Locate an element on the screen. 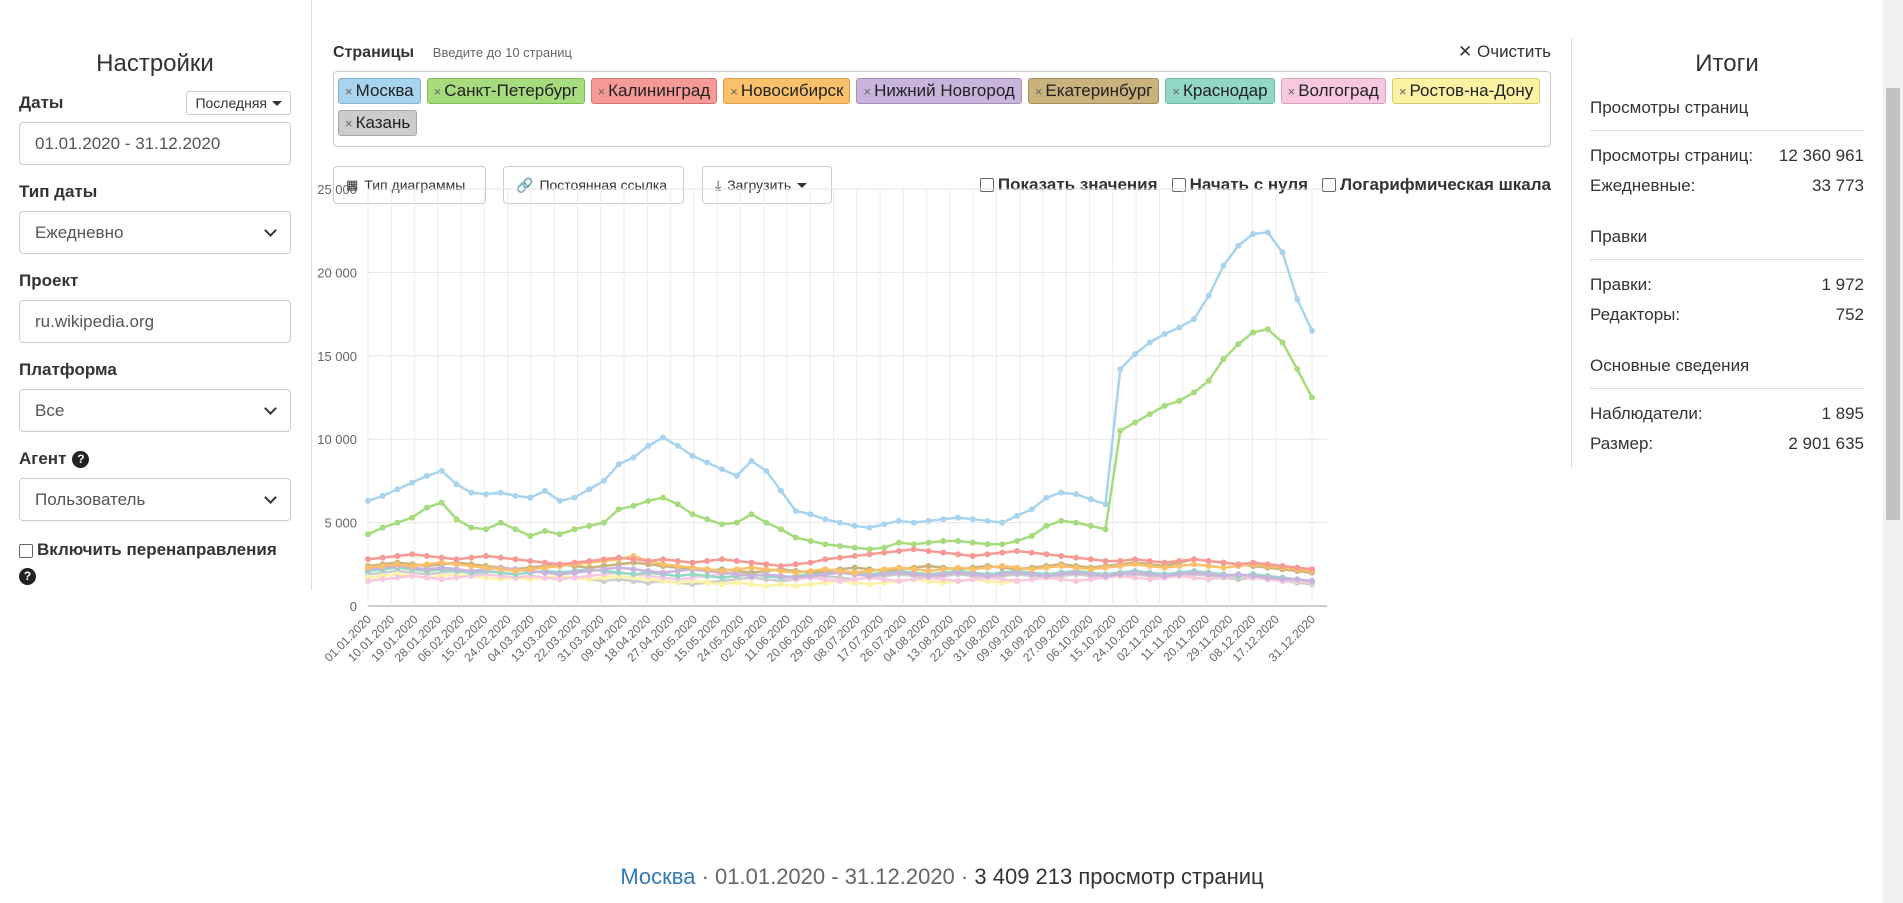  dates-preset-dropdown: Последняя is located at coordinates (238, 103).